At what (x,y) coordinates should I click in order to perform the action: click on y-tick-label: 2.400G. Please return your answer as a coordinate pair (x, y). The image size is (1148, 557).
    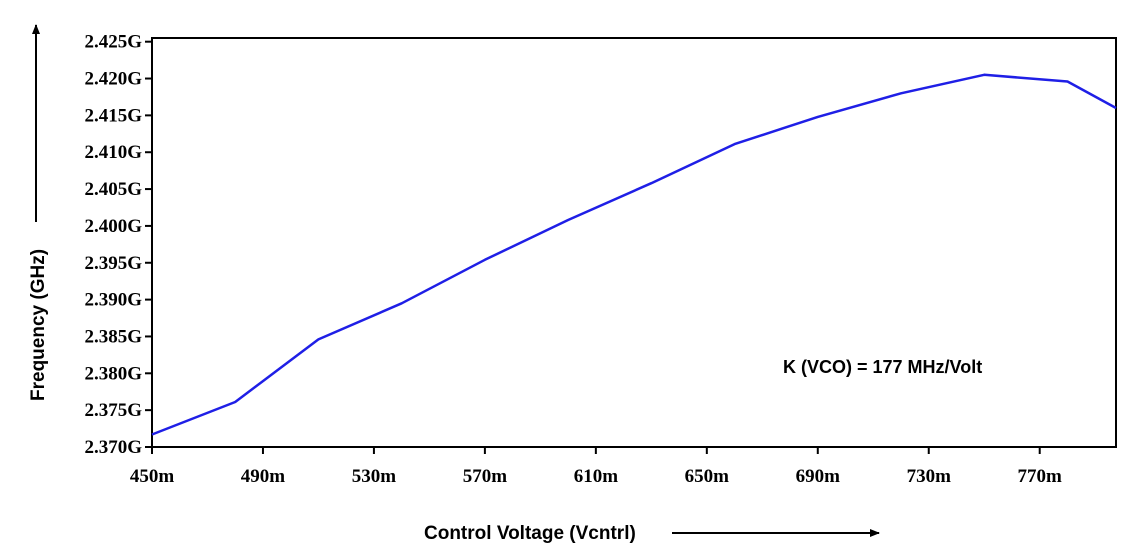
    Looking at the image, I should click on (113, 226).